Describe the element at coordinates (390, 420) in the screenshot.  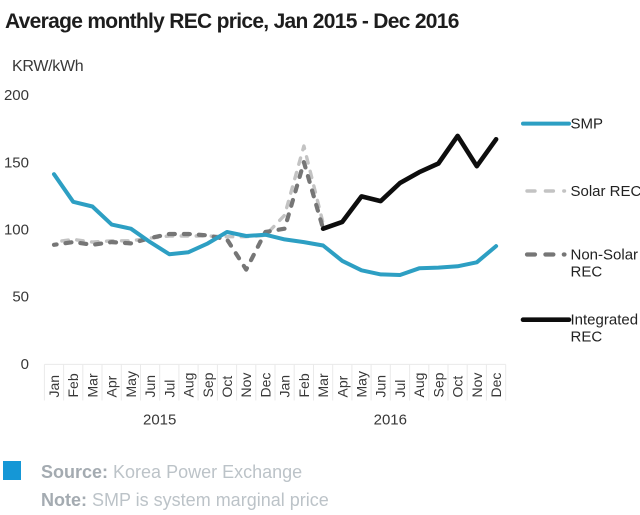
I see `svg-text: 2016` at that location.